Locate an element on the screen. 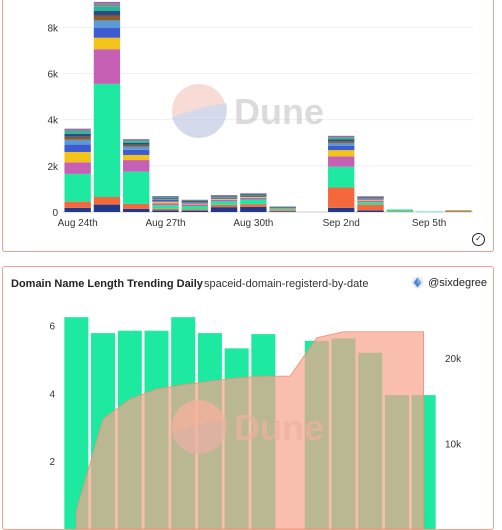 Image resolution: width=502 pixels, height=530 pixels. author-link: @sixdegree is located at coordinates (449, 282).